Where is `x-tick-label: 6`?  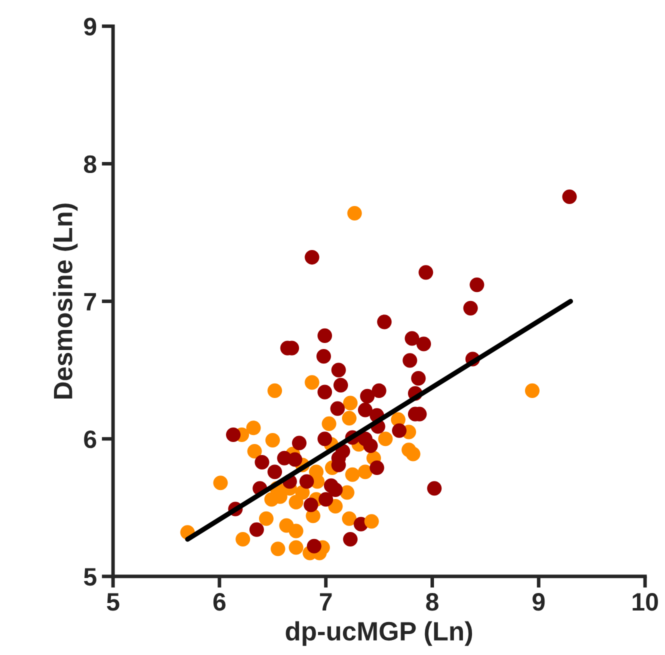
x-tick-label: 6 is located at coordinates (219, 602).